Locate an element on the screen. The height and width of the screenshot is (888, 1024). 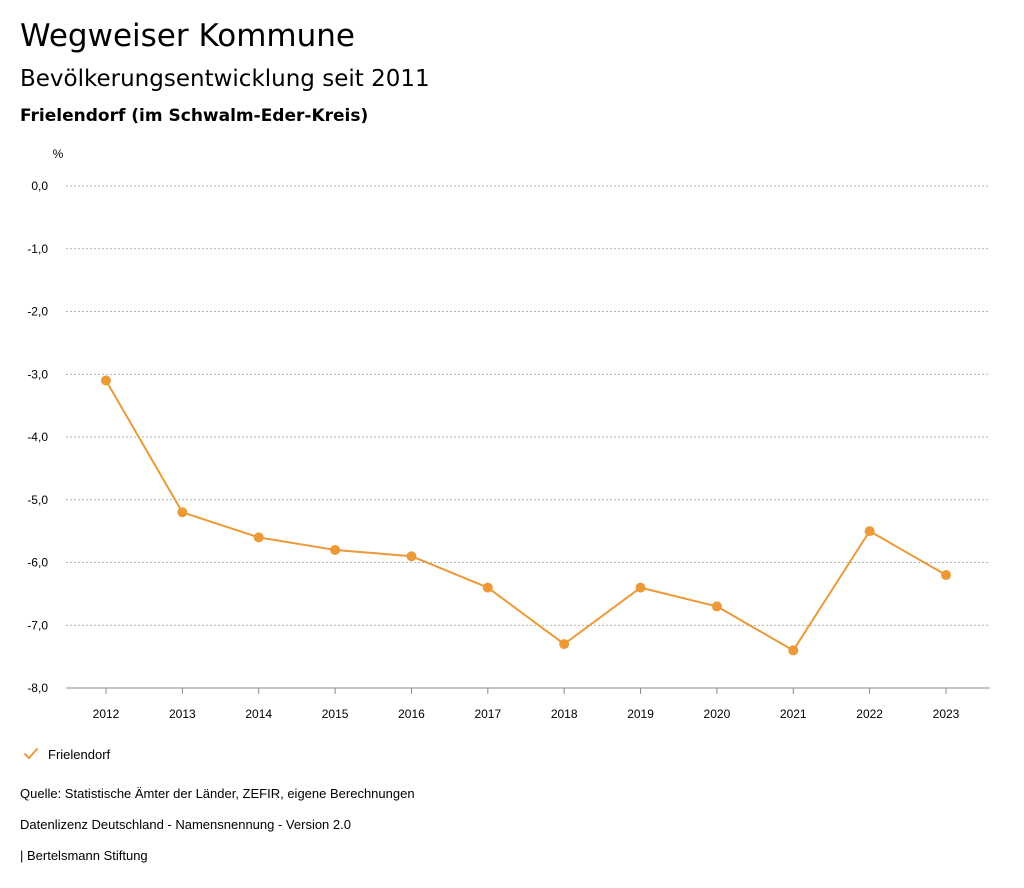
data-point-2012 is located at coordinates (106, 380).